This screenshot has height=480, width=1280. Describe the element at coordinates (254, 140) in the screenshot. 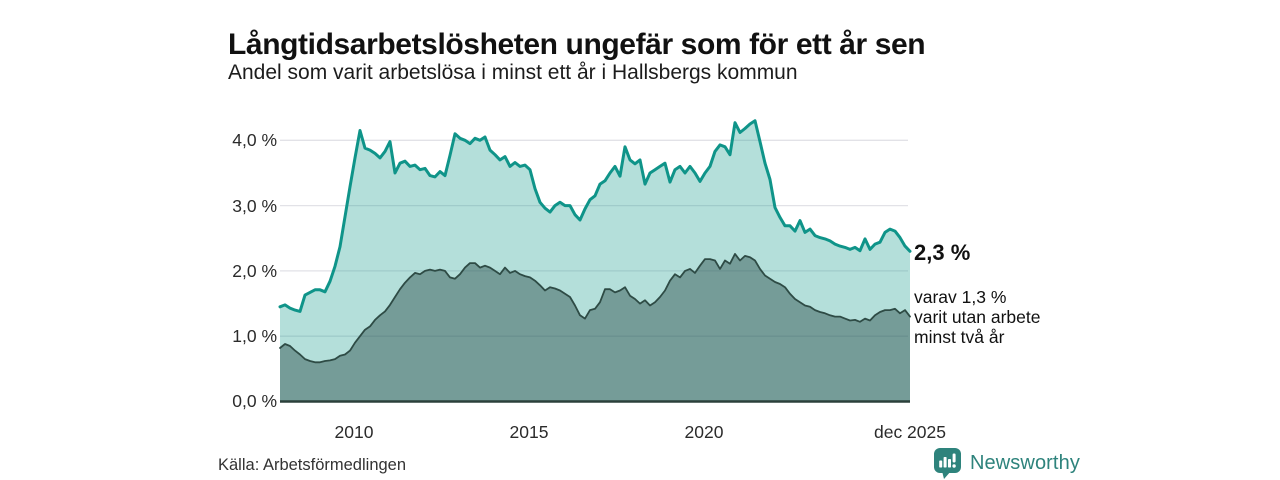

I see `y-axis-label: 4,0 %` at that location.